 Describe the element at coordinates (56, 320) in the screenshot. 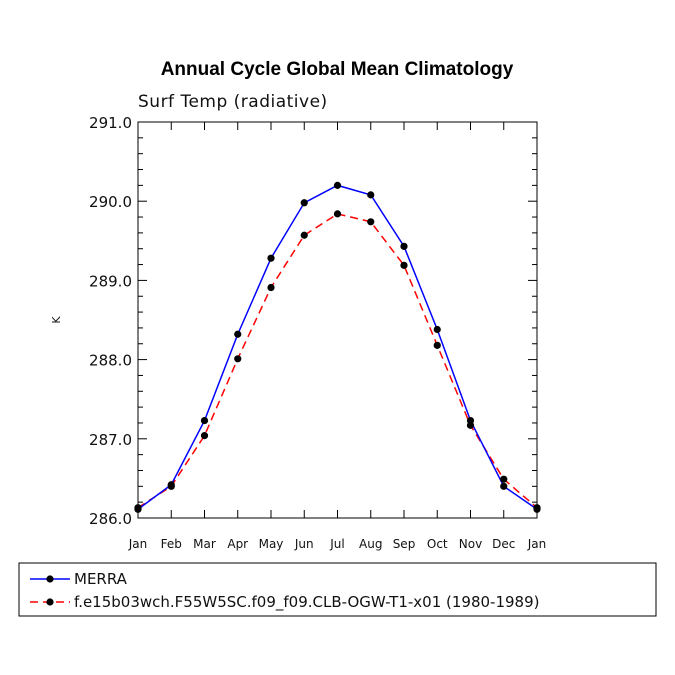

I see `y-axis-label: K` at that location.